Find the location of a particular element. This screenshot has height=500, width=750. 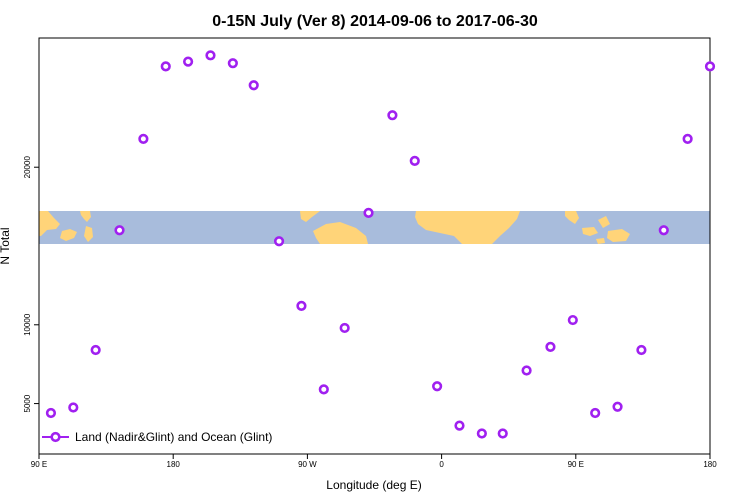

x-axis-label: Longitude (deg E) is located at coordinates (373, 485).